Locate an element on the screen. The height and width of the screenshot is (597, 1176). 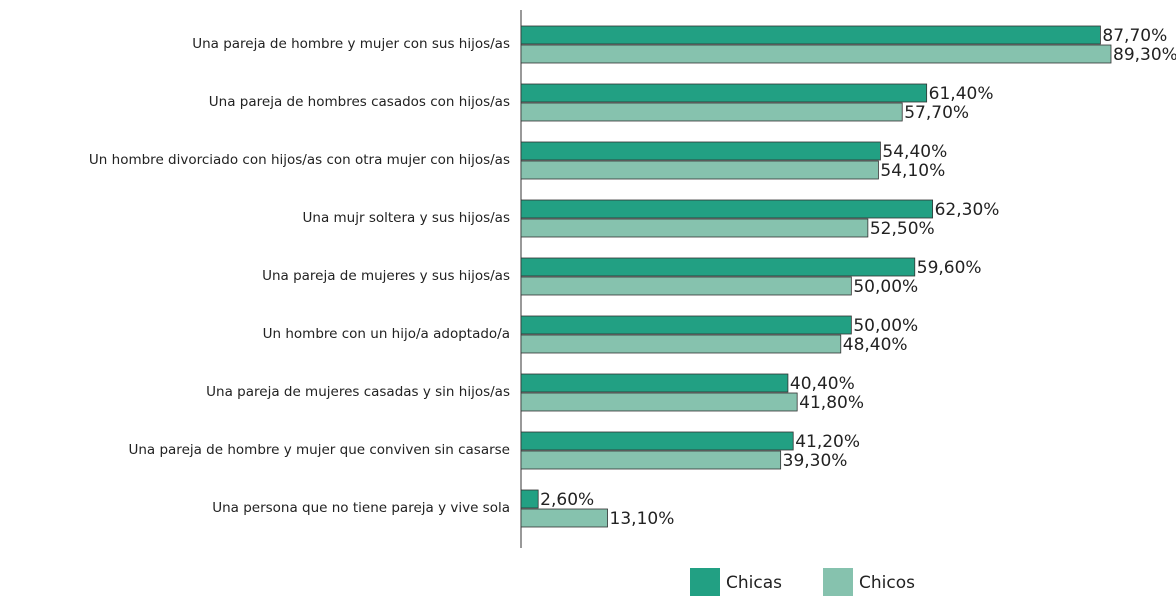
category-label: Una mujr soltera y sus hijos/as is located at coordinates (406, 218).